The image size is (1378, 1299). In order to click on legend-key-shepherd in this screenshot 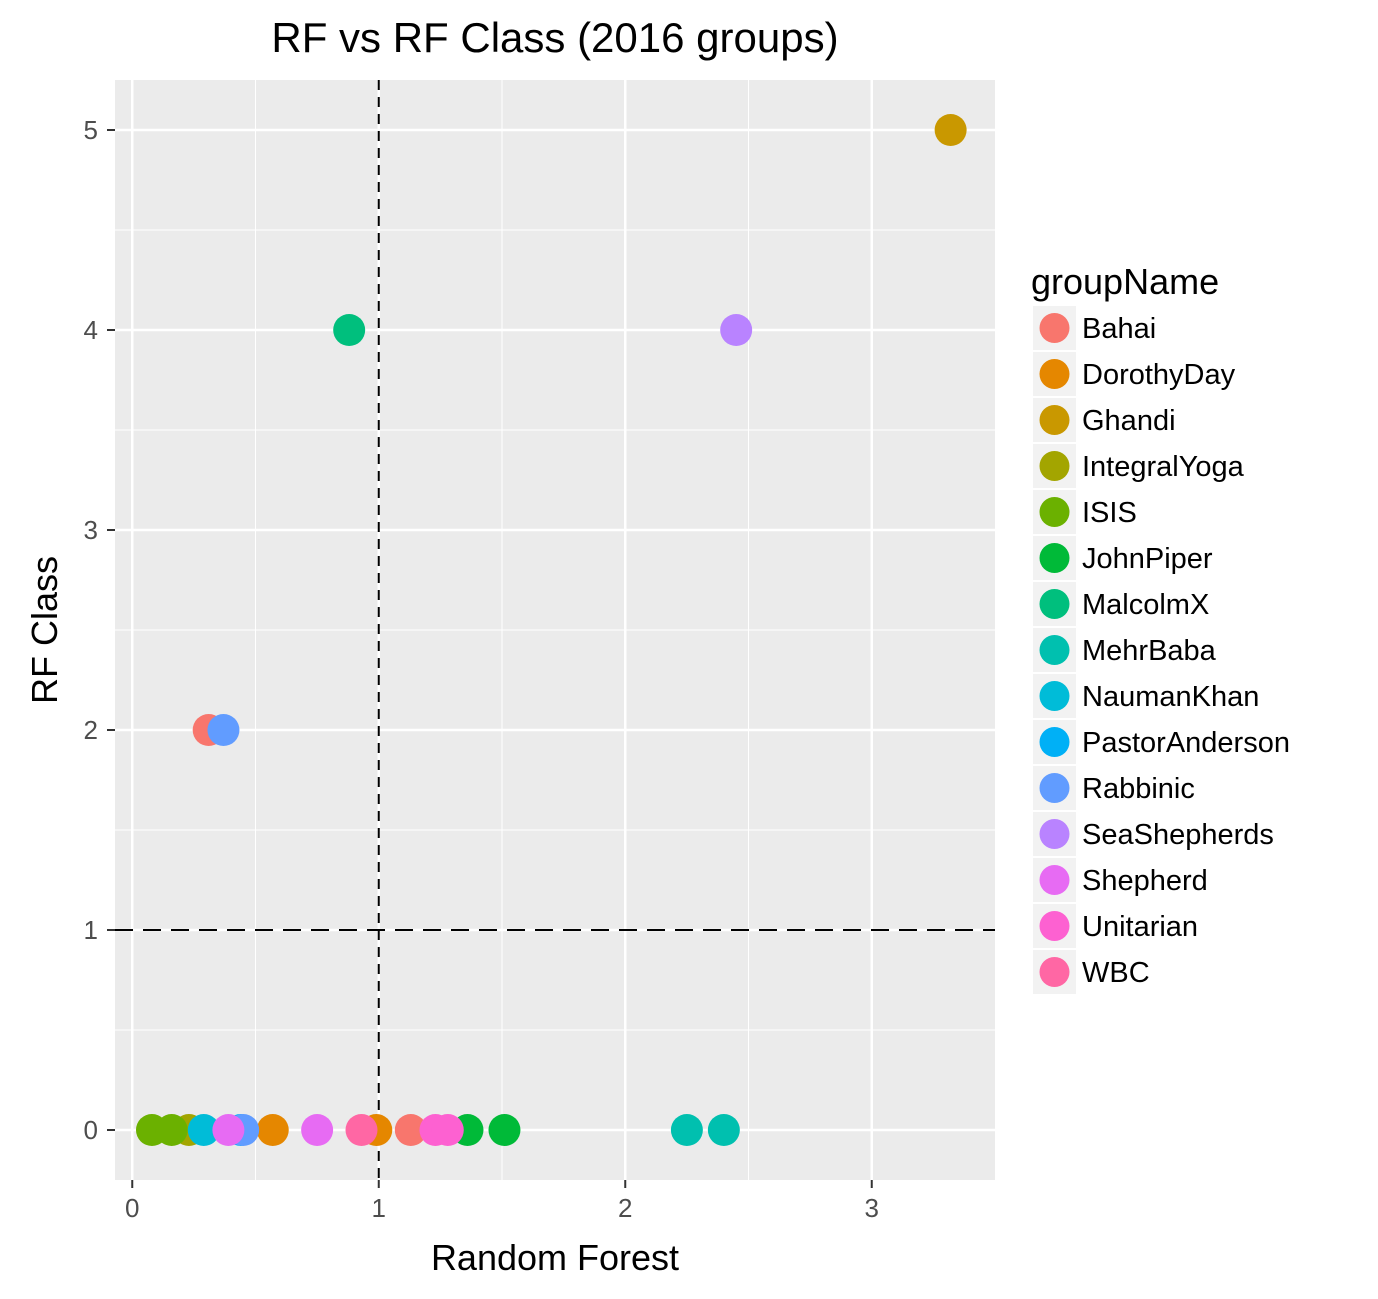, I will do `click(1054, 880)`.